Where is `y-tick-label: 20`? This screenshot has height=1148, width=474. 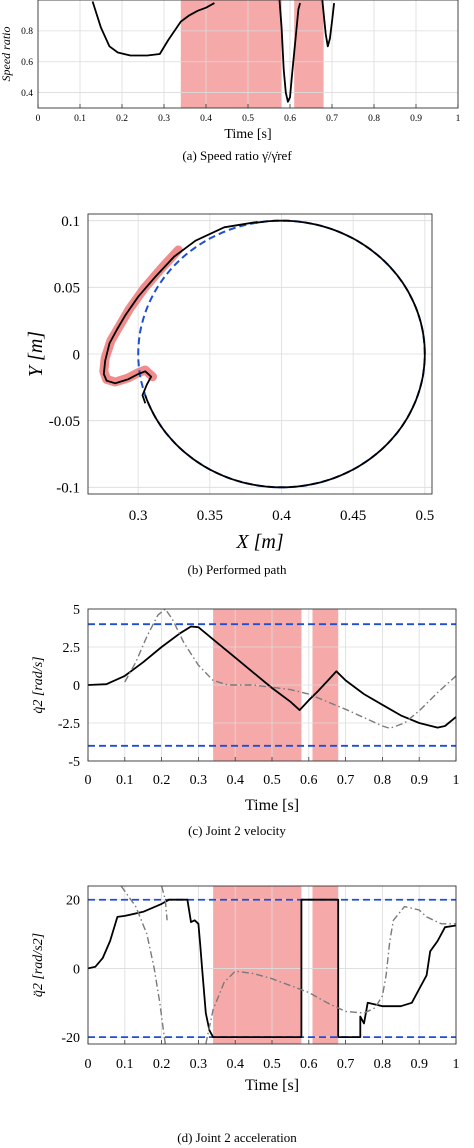
y-tick-label: 20 is located at coordinates (73, 901).